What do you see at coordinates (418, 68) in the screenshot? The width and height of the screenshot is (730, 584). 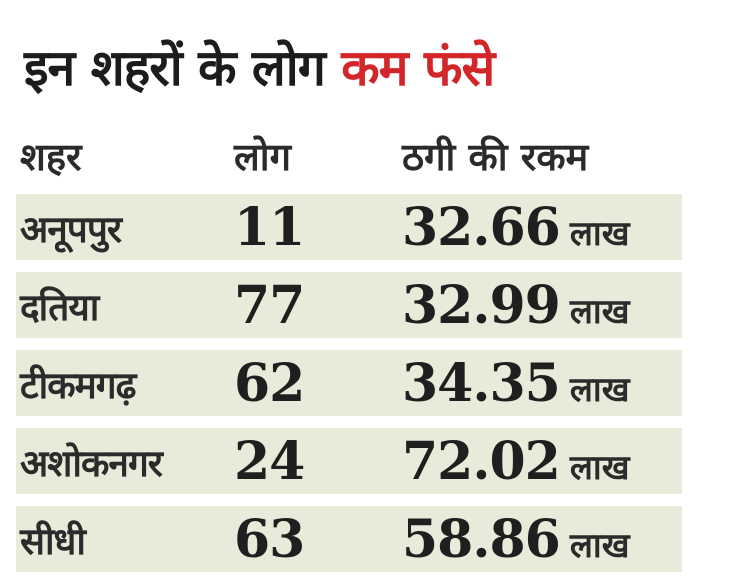 I see `headline-highlight-text: कम फंसे` at bounding box center [418, 68].